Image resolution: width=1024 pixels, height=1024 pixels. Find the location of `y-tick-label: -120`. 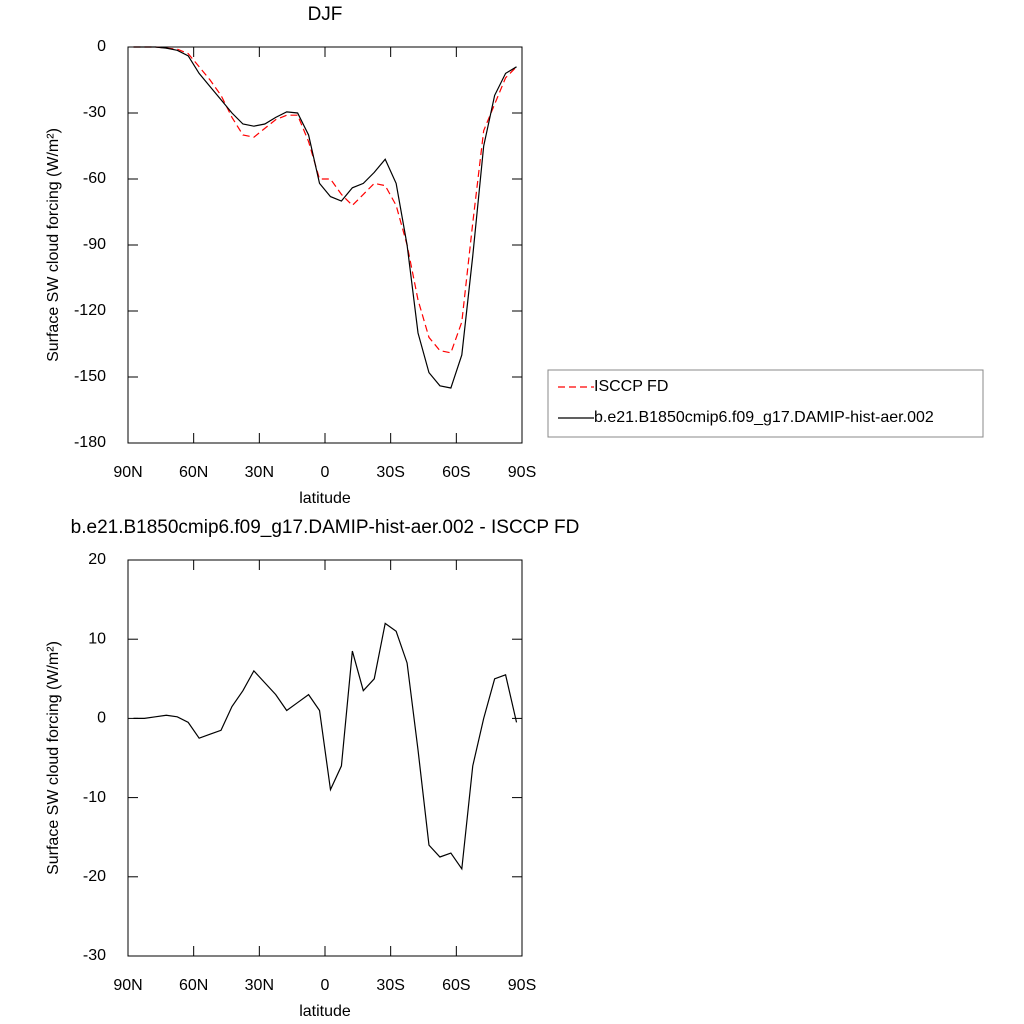

y-tick-label: -120 is located at coordinates (90, 310).